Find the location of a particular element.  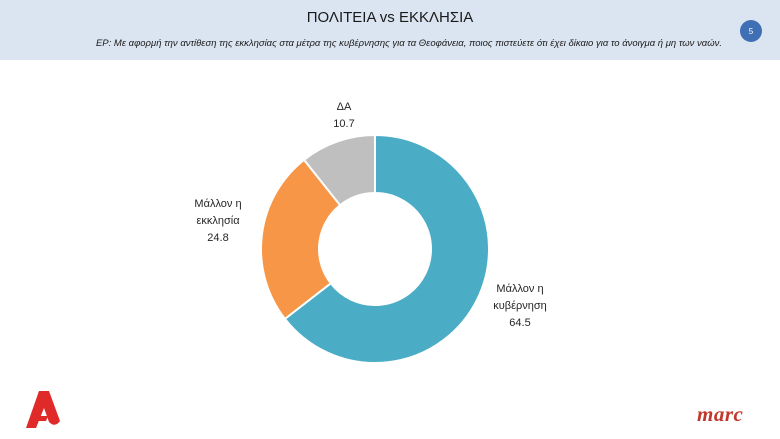

page-number-badge: 5 is located at coordinates (751, 31).